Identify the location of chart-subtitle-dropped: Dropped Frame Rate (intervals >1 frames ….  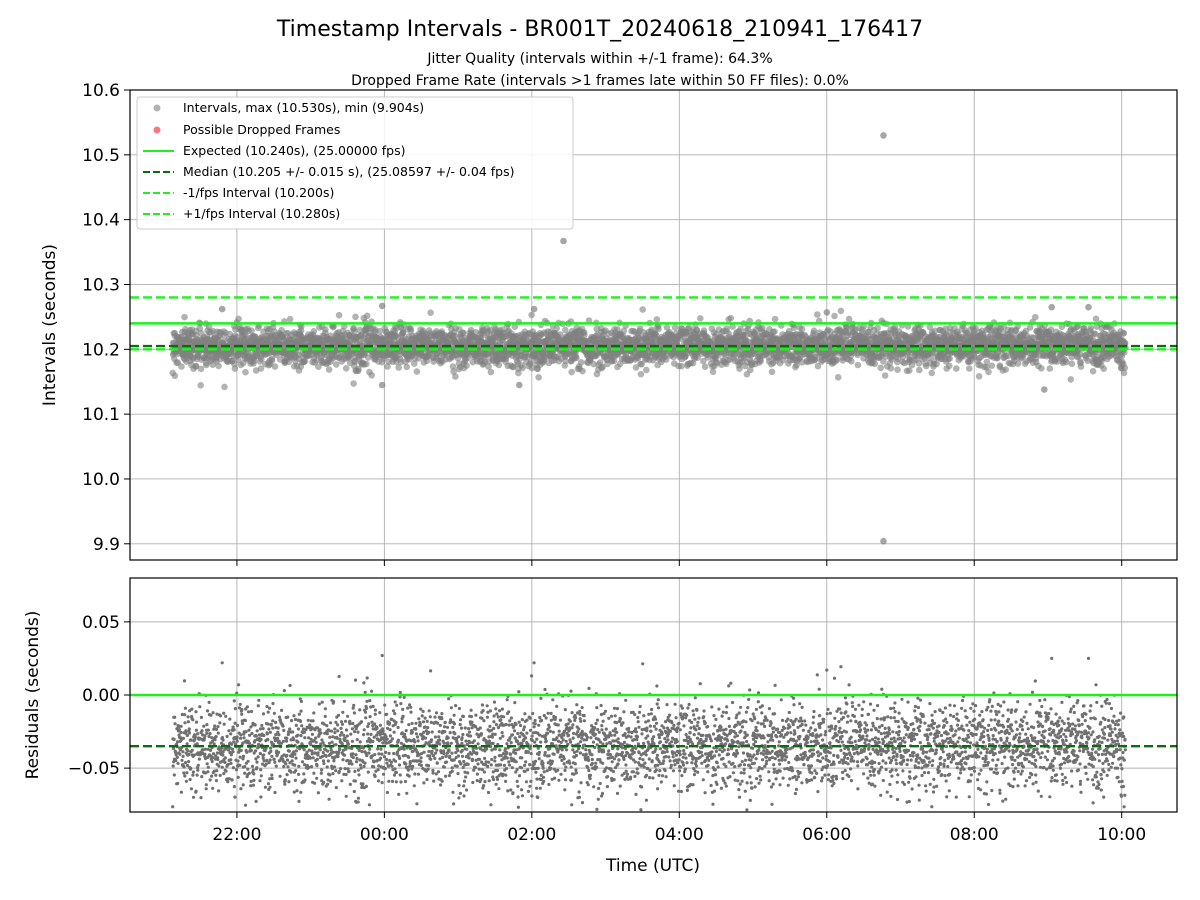
(600, 81).